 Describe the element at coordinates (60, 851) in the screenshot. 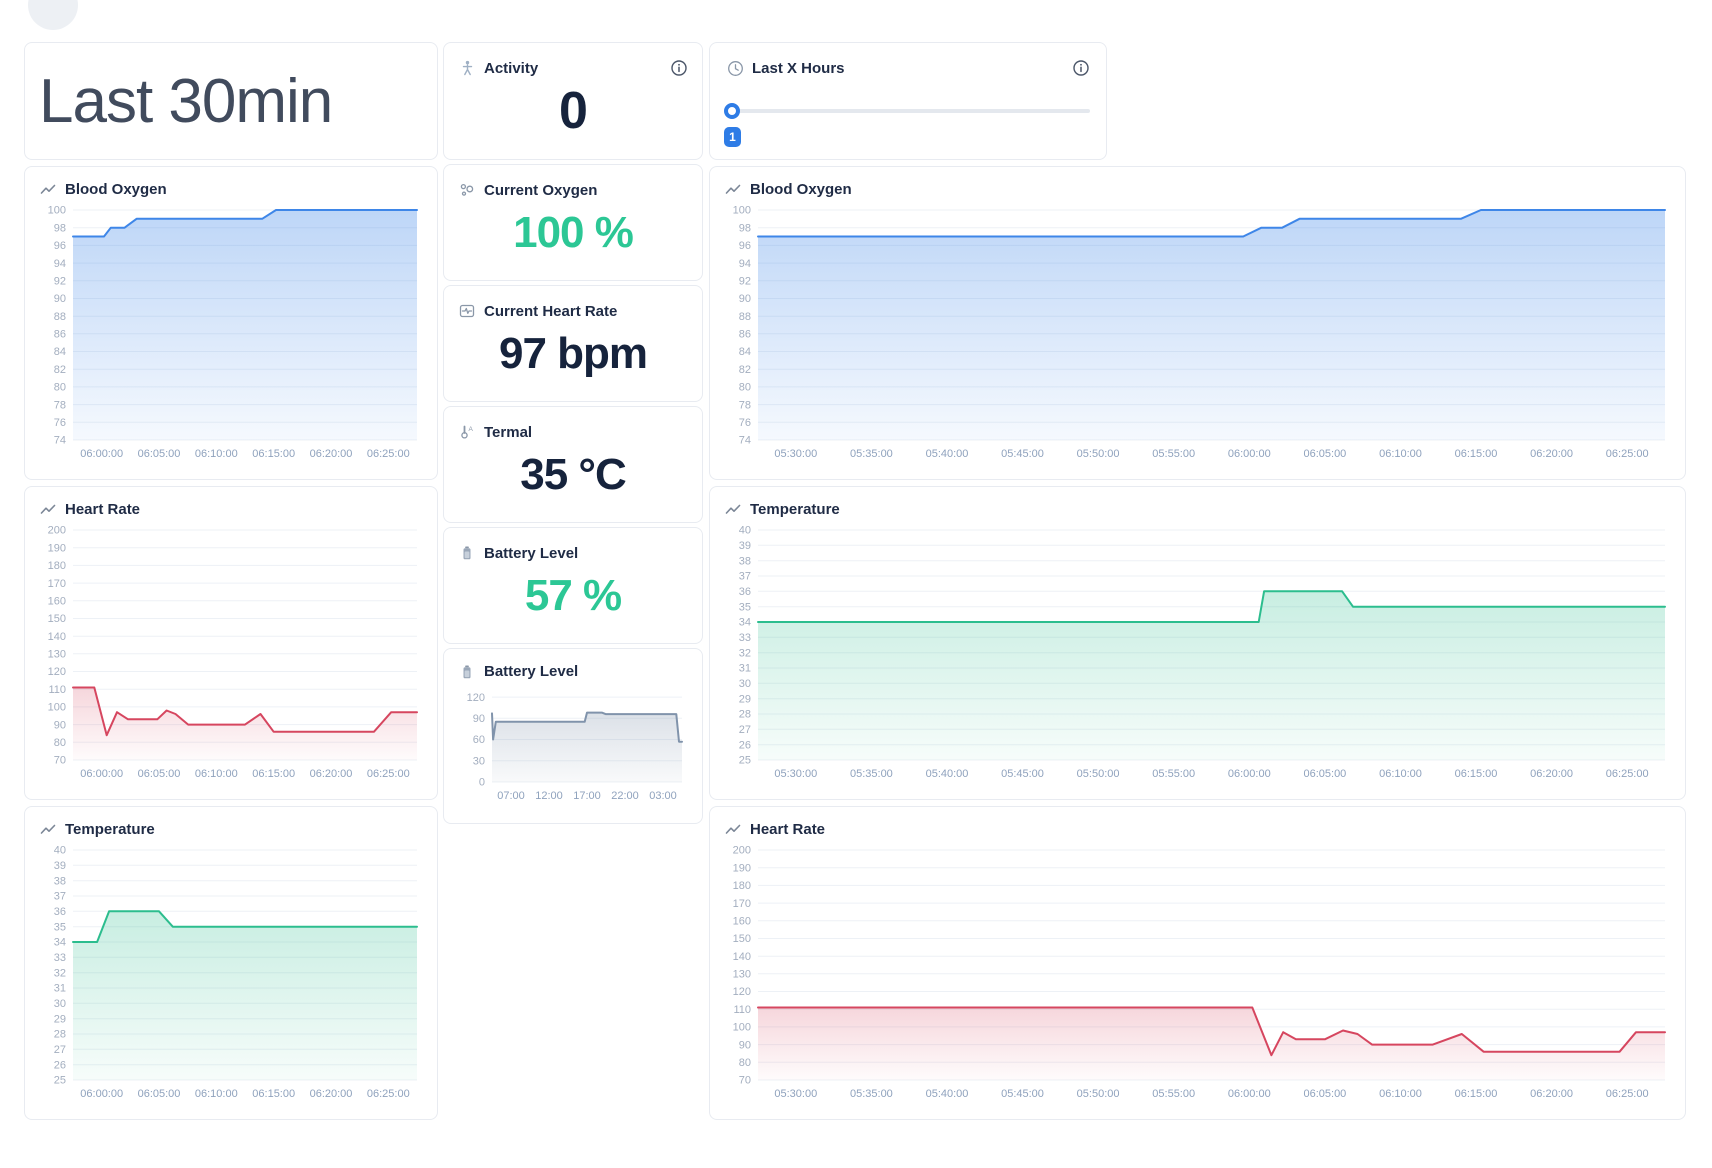

I see `svg-text: 40` at that location.